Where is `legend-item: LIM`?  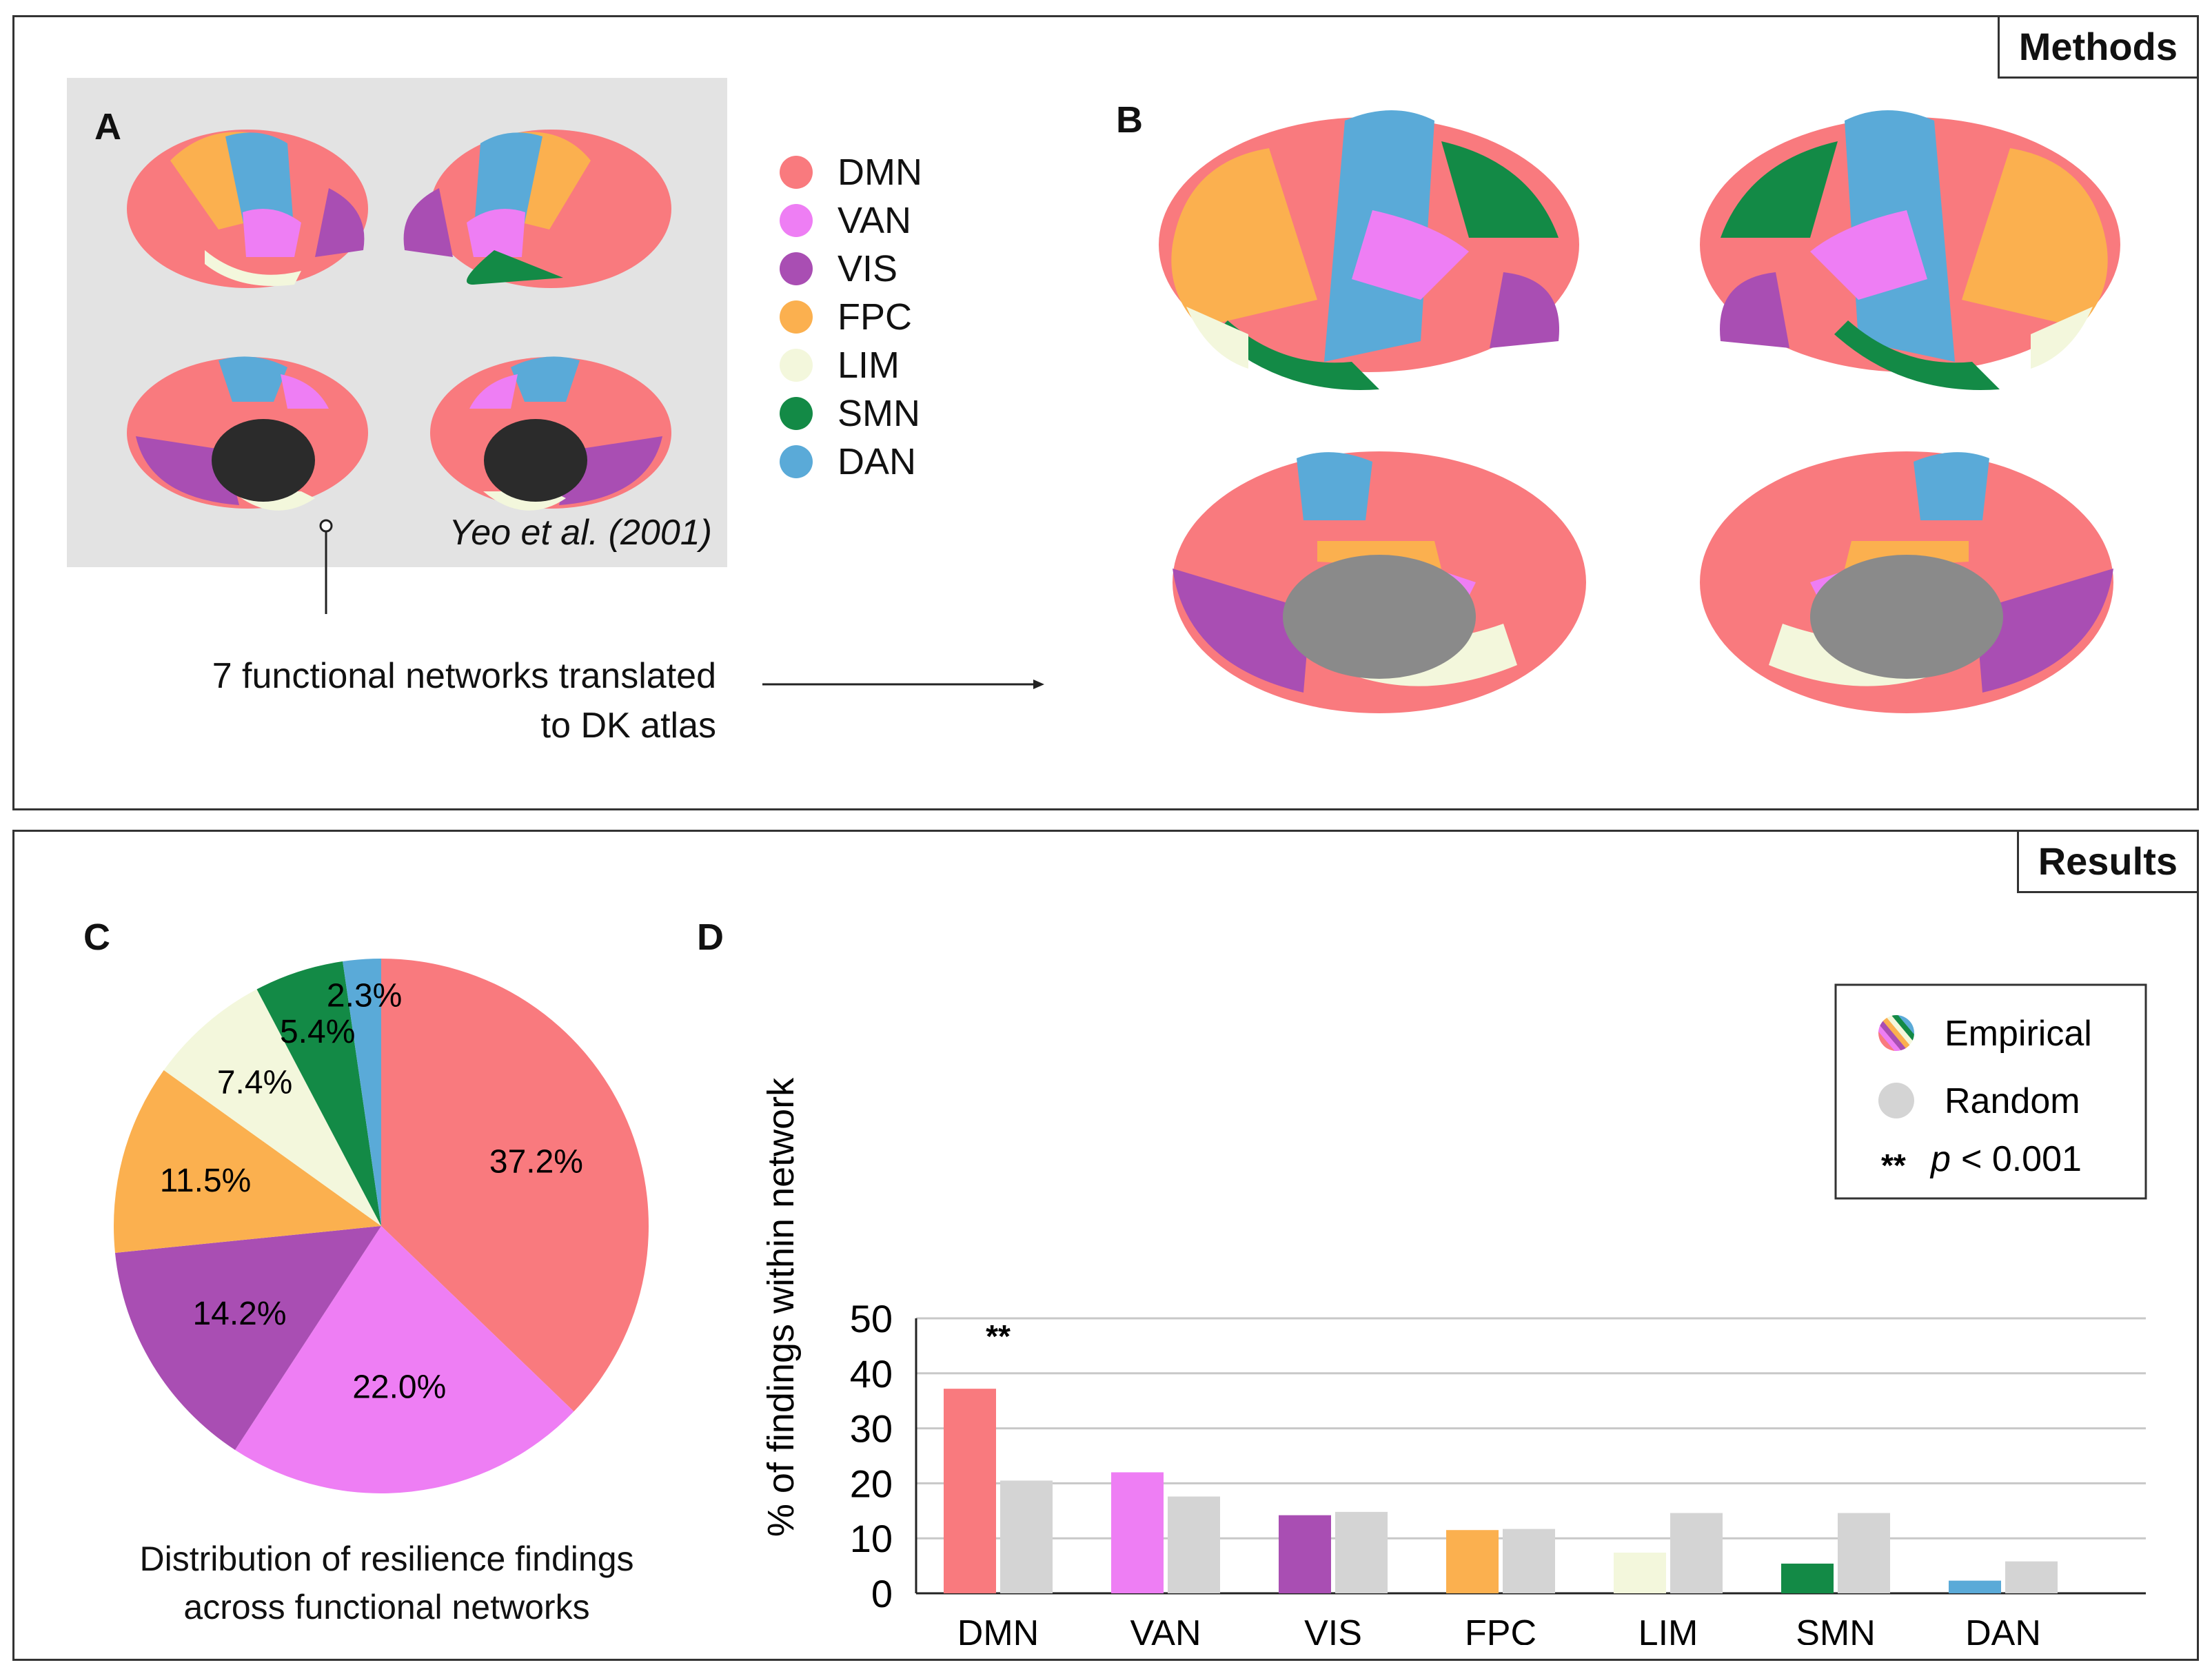 legend-item: LIM is located at coordinates (851, 365).